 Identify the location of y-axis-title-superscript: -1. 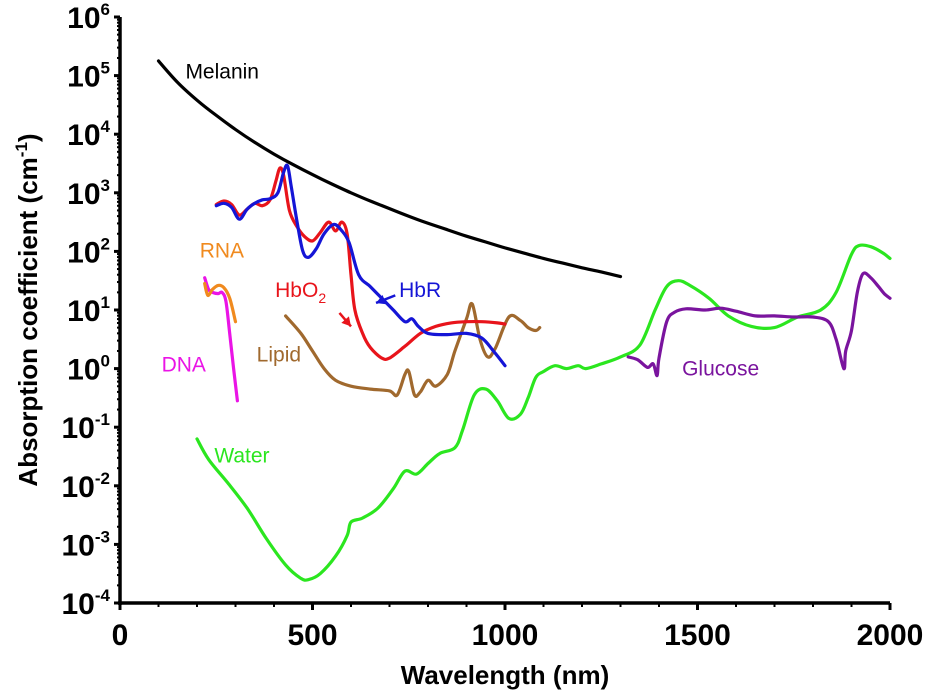
(21, 149).